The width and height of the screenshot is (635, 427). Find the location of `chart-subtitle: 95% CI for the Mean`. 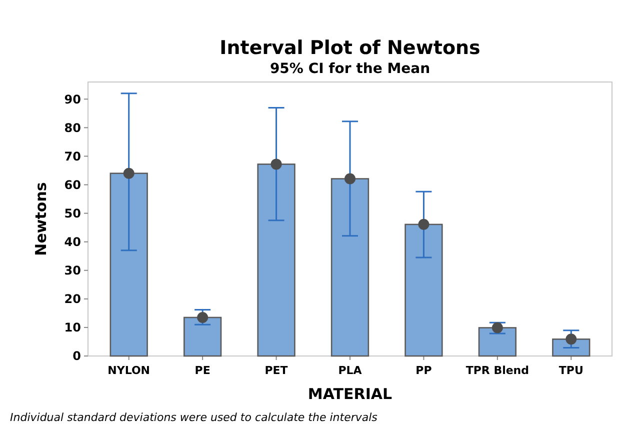

chart-subtitle: 95% CI for the Mean is located at coordinates (350, 69).